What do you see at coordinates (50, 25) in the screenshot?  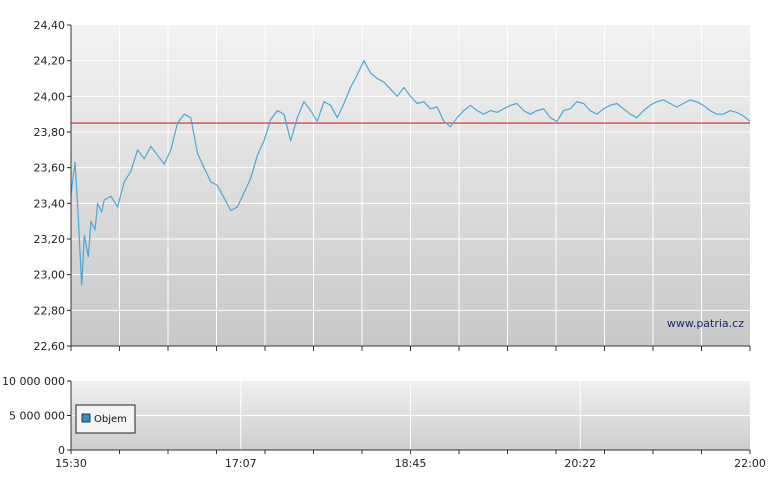 I see `price-y-tick-label: 24,40` at bounding box center [50, 25].